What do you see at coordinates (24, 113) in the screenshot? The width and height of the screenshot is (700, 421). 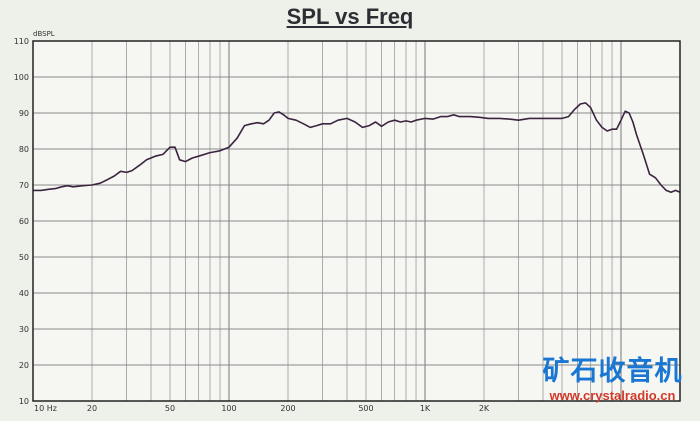 I see `y-tick-label: 90` at bounding box center [24, 113].